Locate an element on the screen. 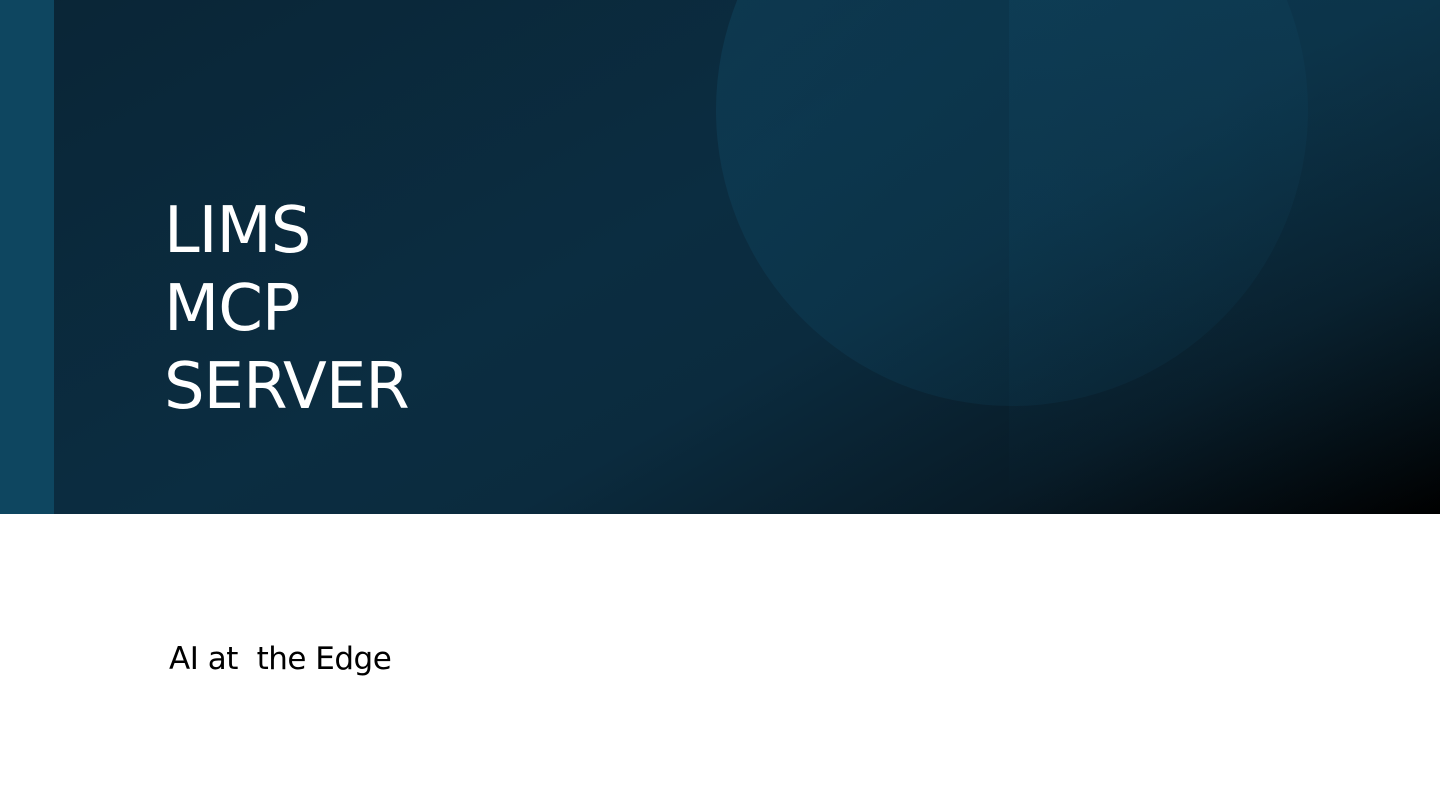 The image size is (1440, 810). title-line-3: SERVER is located at coordinates (287, 387).